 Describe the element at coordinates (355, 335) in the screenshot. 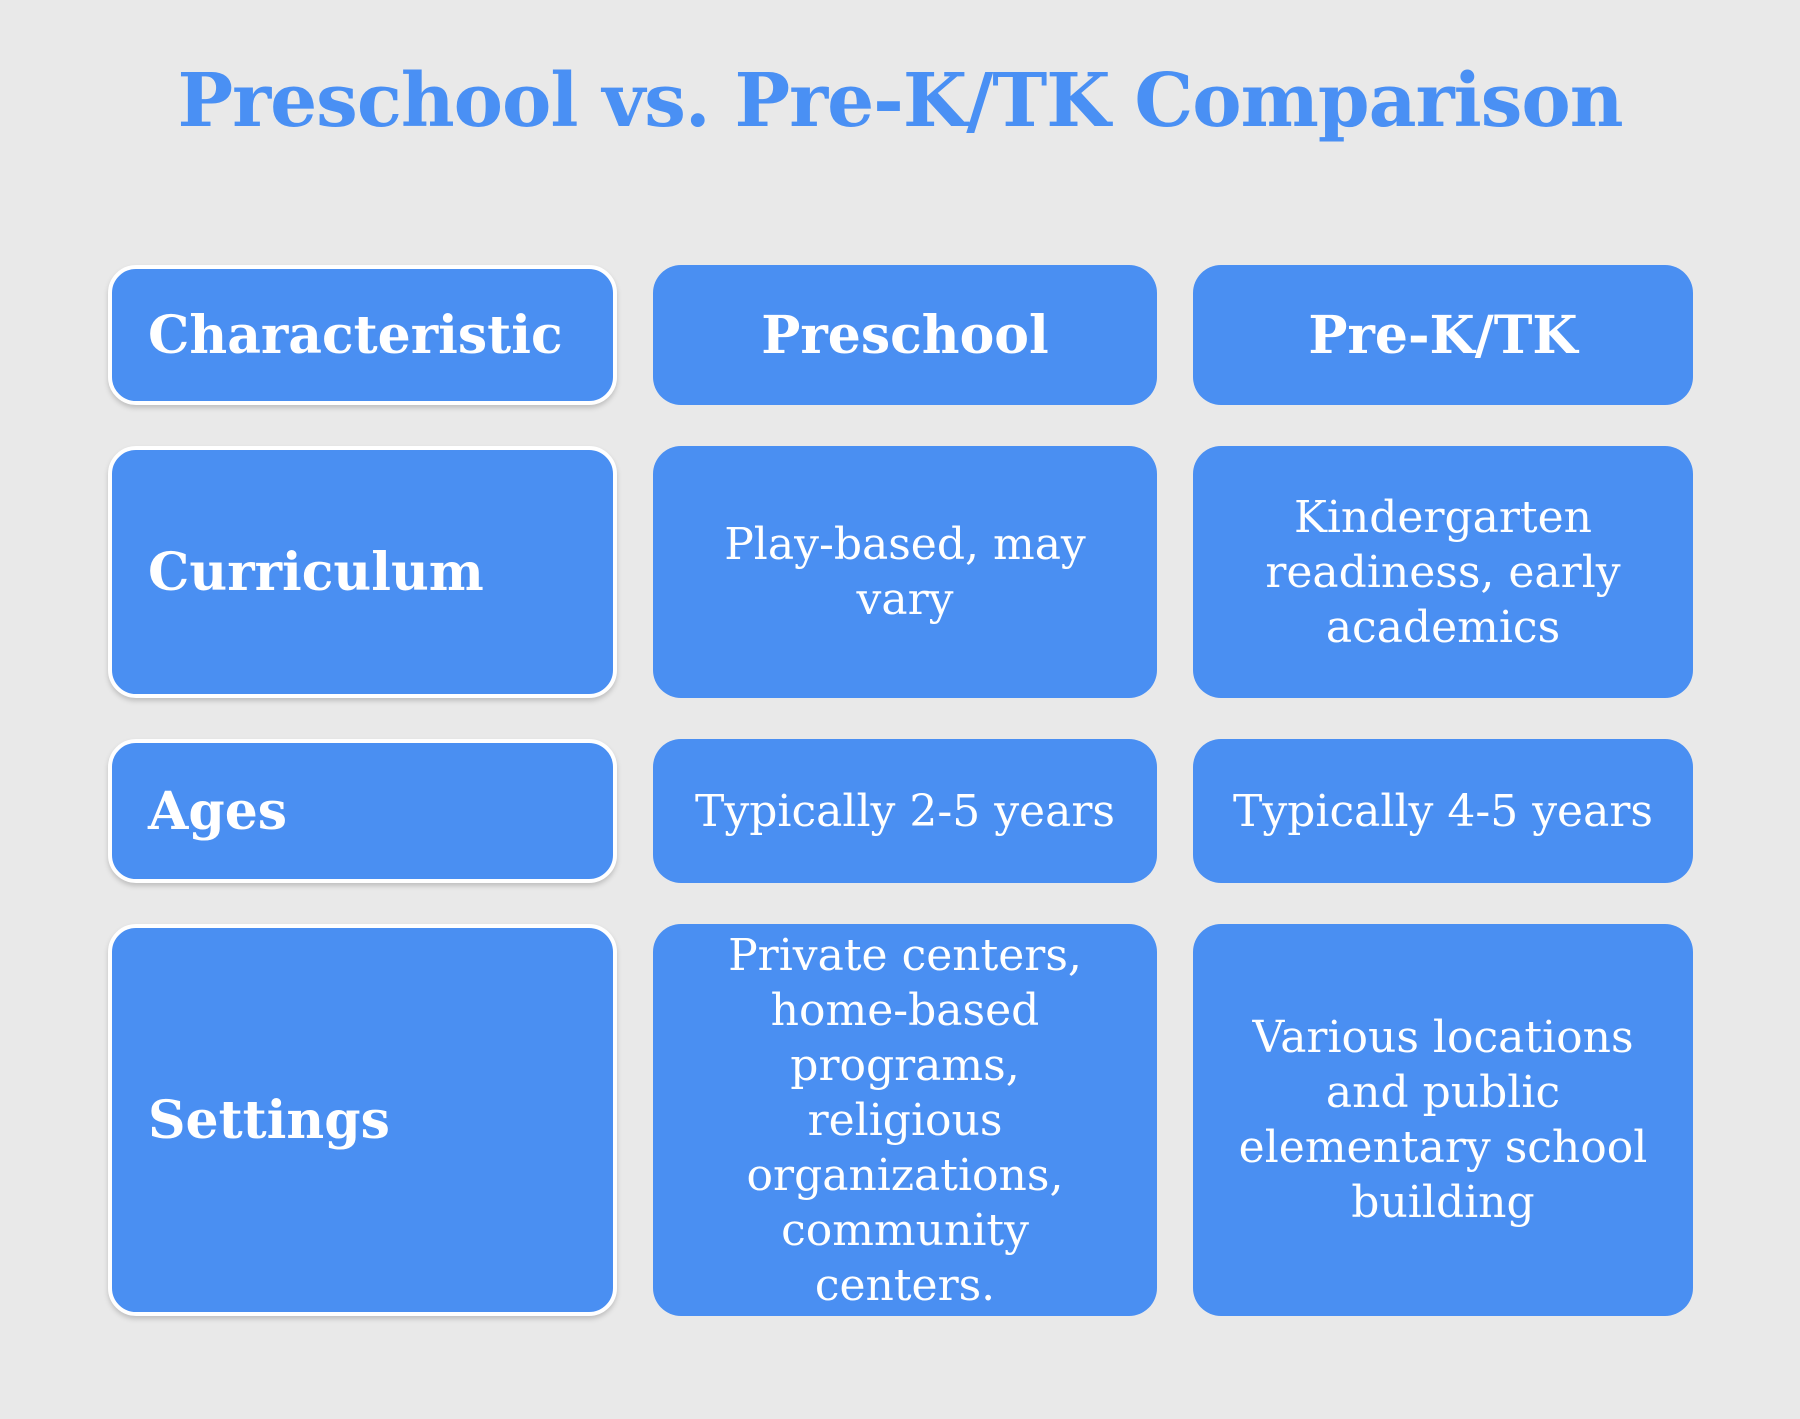

I see `header-label: Characteristic` at that location.